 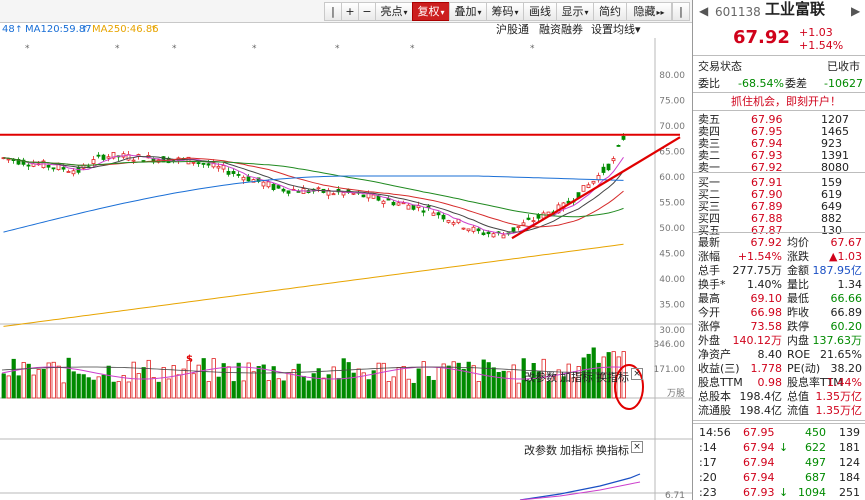 What do you see at coordinates (767, 167) in the screenshot?
I see `sell-level-price: 67.92` at bounding box center [767, 167].